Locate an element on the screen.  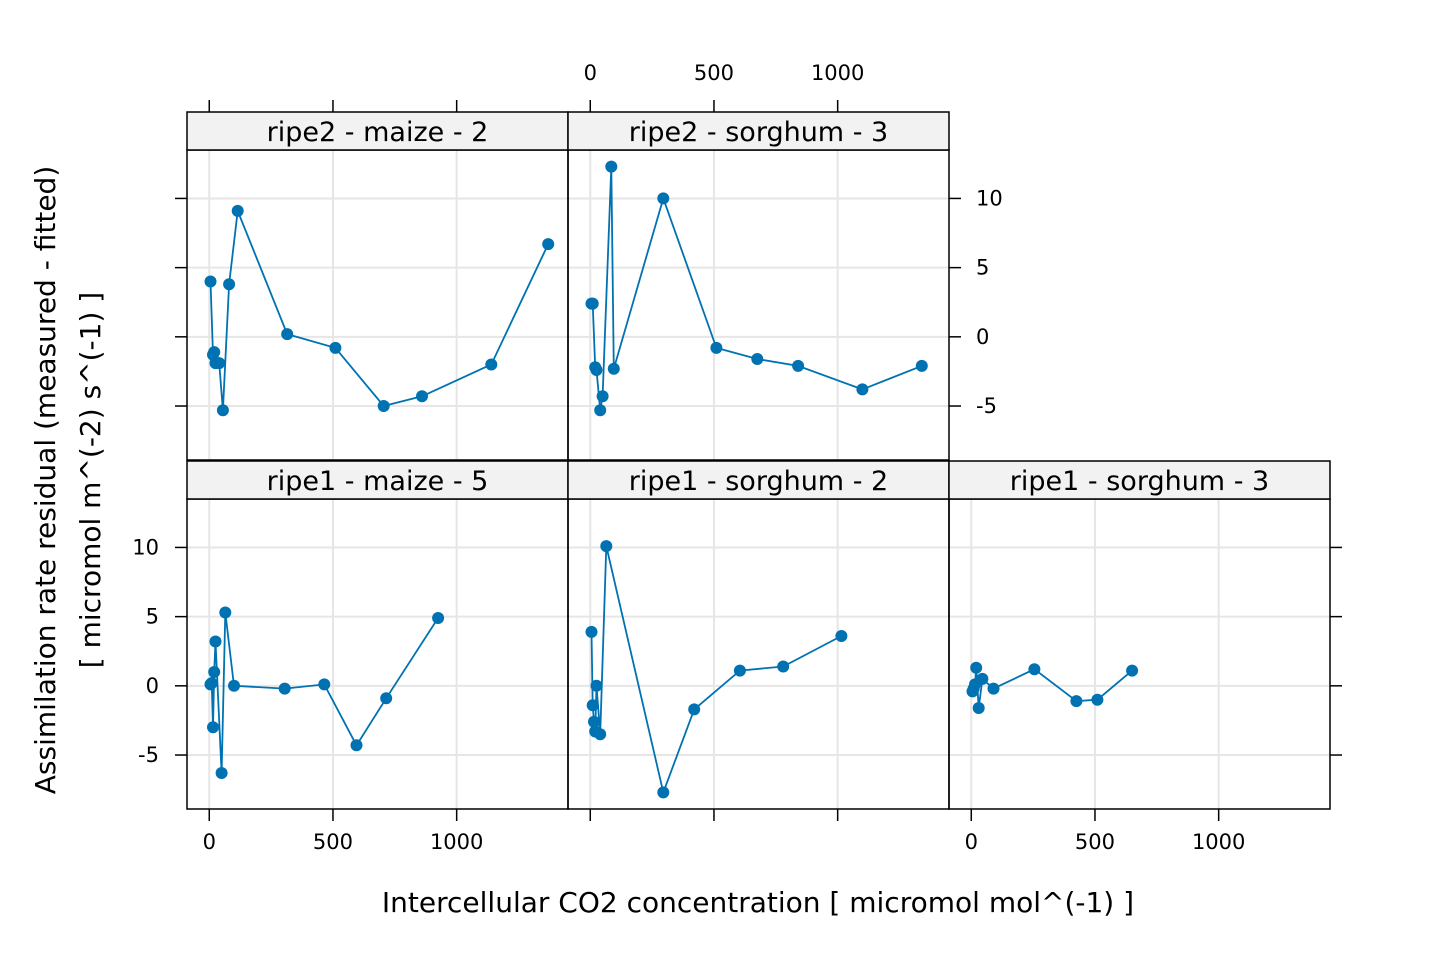
strip-label: ripe2 - sorghum - 3 is located at coordinates (758, 132).